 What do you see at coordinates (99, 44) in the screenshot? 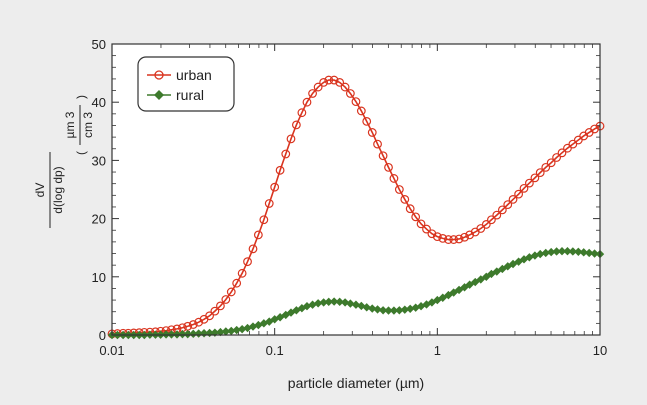
I see `y-tick-label: 50` at bounding box center [99, 44].